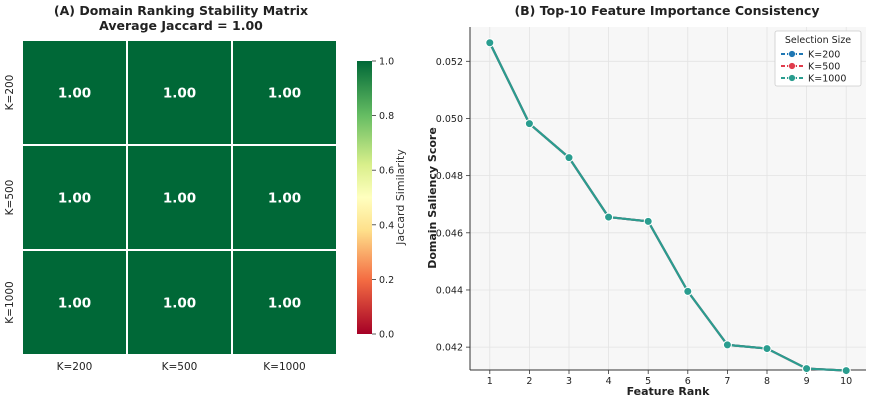  I want to click on heatmap-col-label: K=1000, so click(284, 367).